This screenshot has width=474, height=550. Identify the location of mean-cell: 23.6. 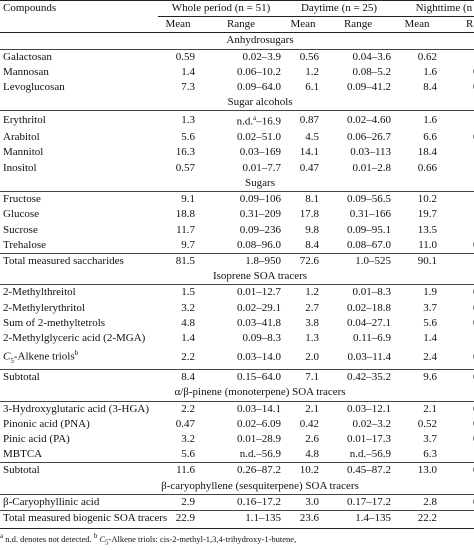
(303, 518).